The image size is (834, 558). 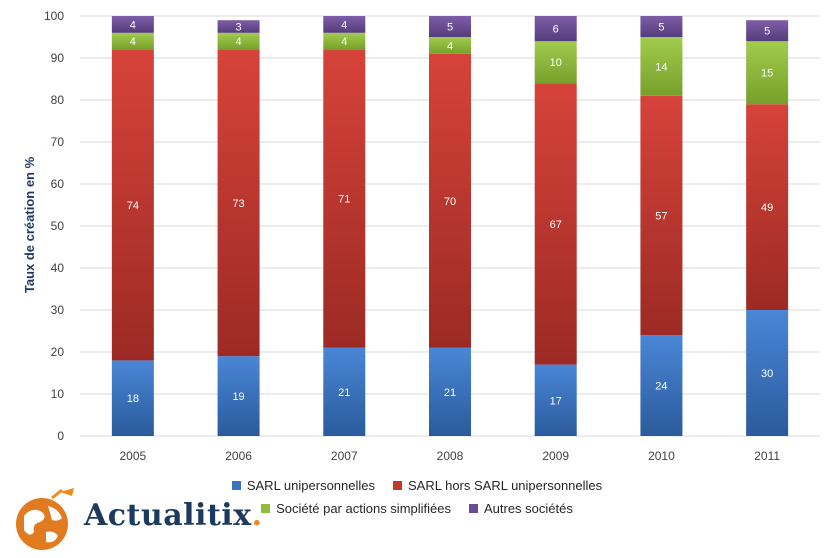 I want to click on data-label: 10, so click(x=556, y=63).